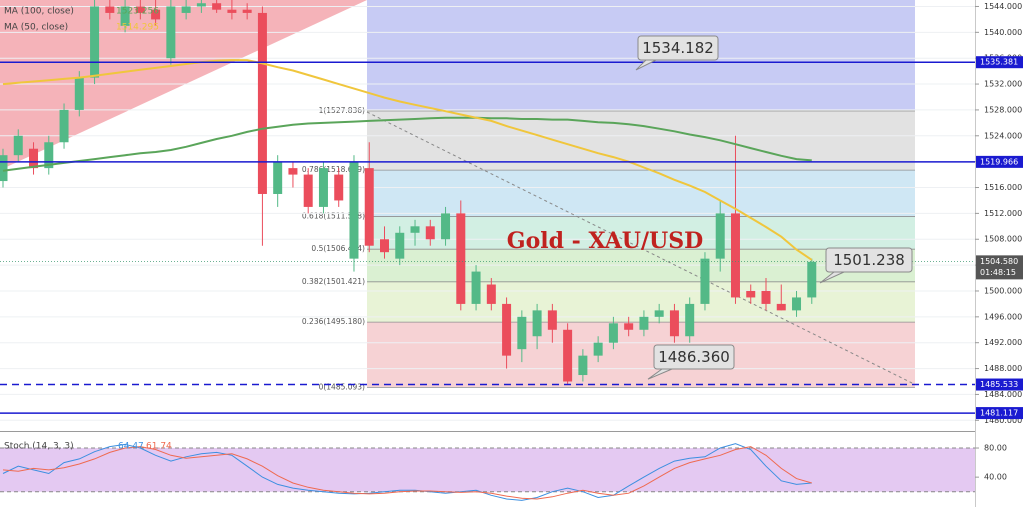 The image size is (1024, 507). Describe the element at coordinates (1003, 290) in the screenshot. I see `y-tick-label: 1500.000` at that location.